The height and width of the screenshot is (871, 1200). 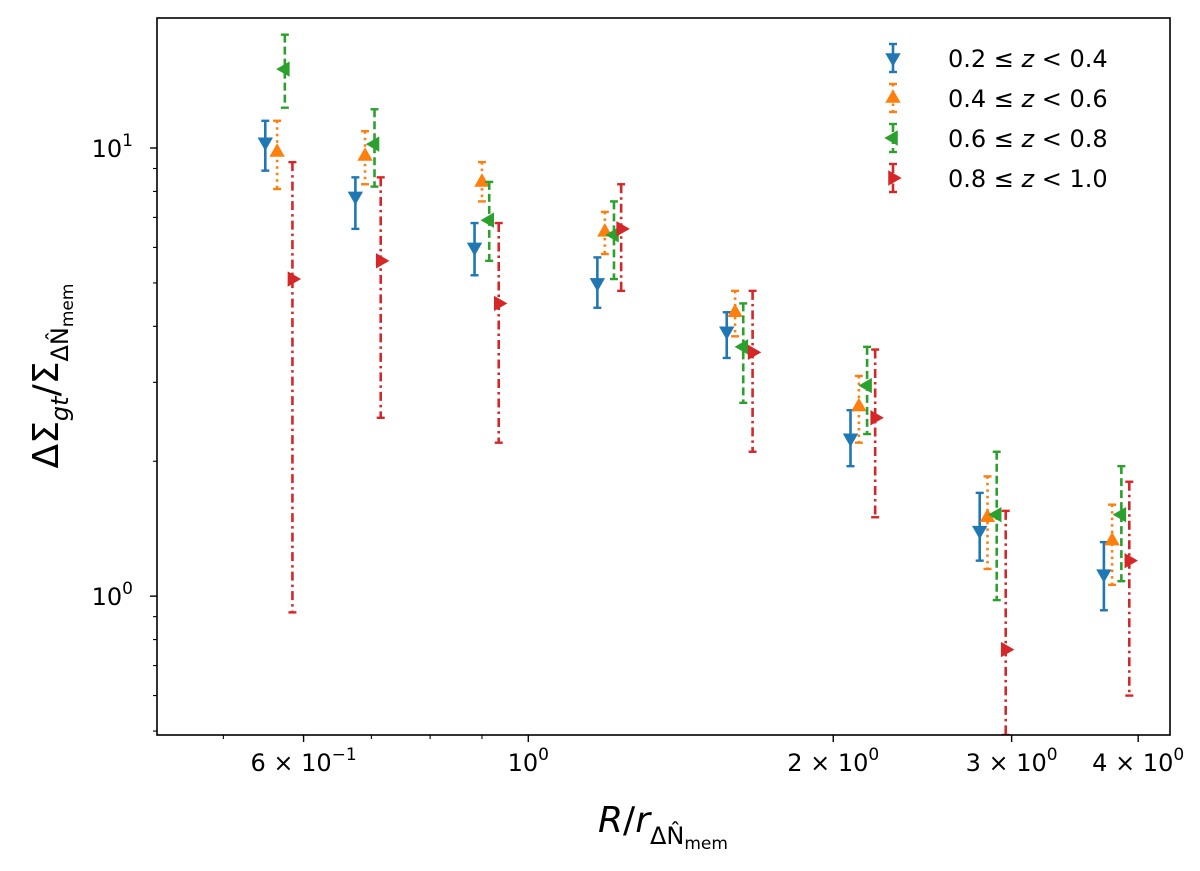 I want to click on y-tick-label: 10⁰, so click(x=112, y=595).